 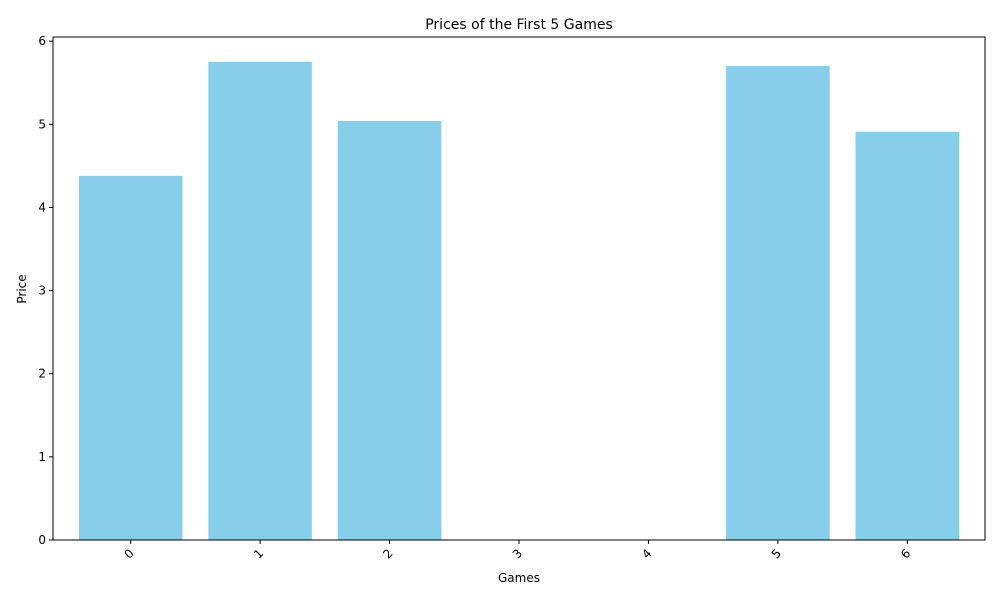 What do you see at coordinates (776, 553) in the screenshot?
I see `x-tick-label-5: 5` at bounding box center [776, 553].